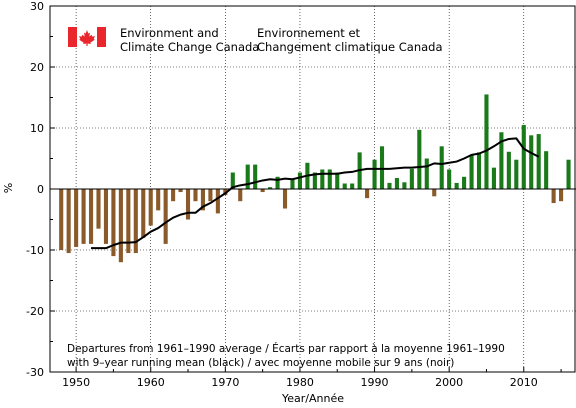  Describe the element at coordinates (404, 185) in the screenshot. I see `bar-1994` at that location.